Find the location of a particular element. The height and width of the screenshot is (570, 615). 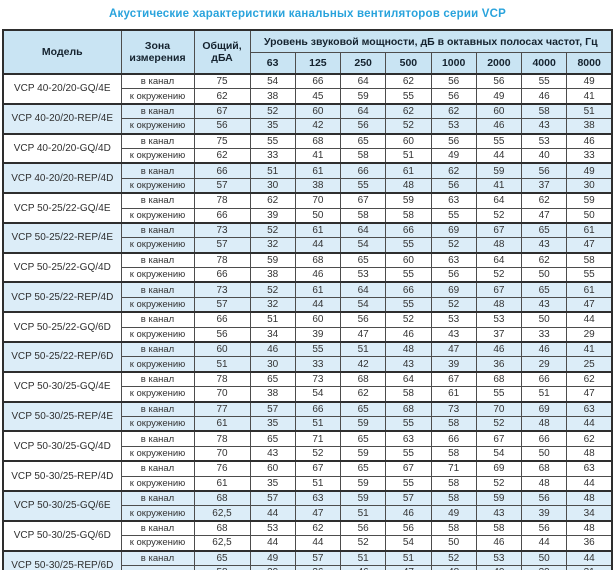

value-cell: 35 is located at coordinates (272, 126).